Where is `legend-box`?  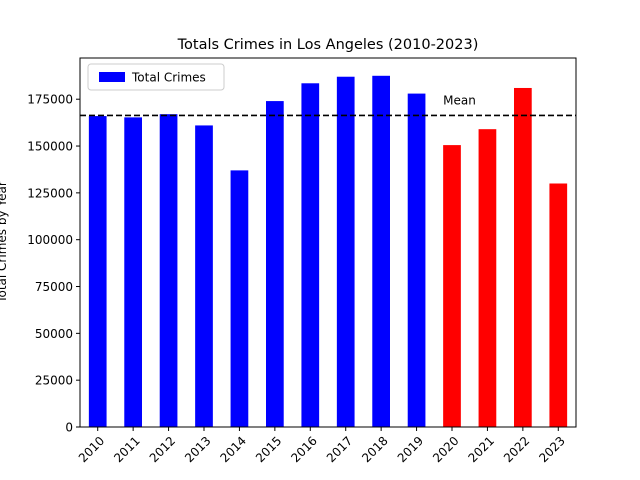
legend-box is located at coordinates (156, 77).